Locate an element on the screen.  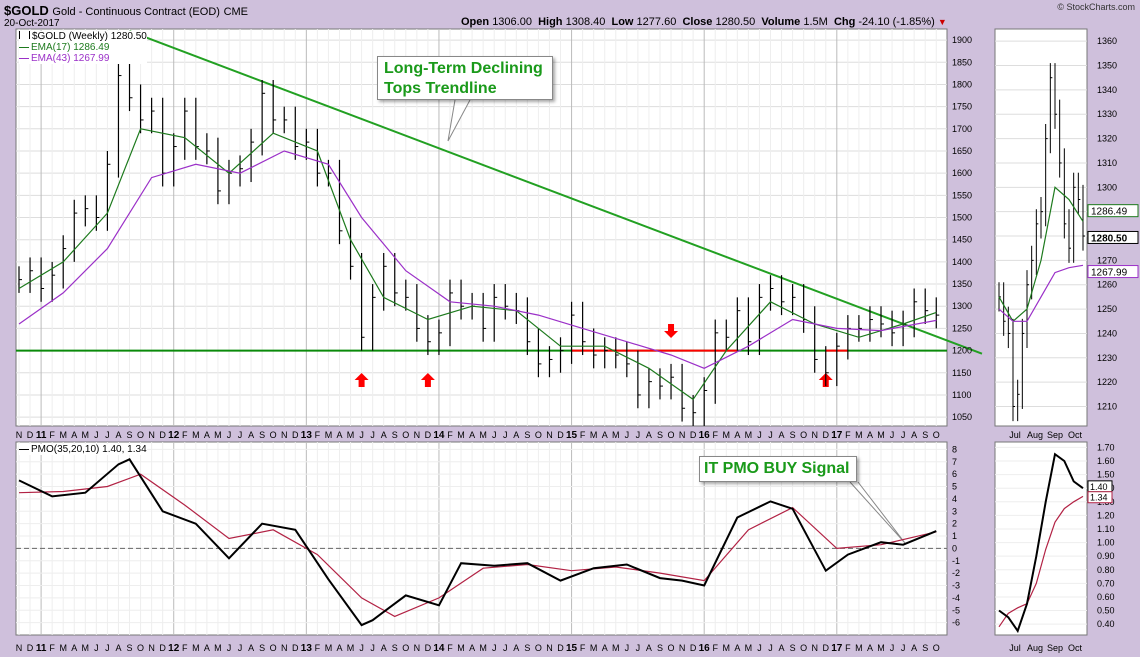
y-tick-label: 1260 is located at coordinates (1107, 285).